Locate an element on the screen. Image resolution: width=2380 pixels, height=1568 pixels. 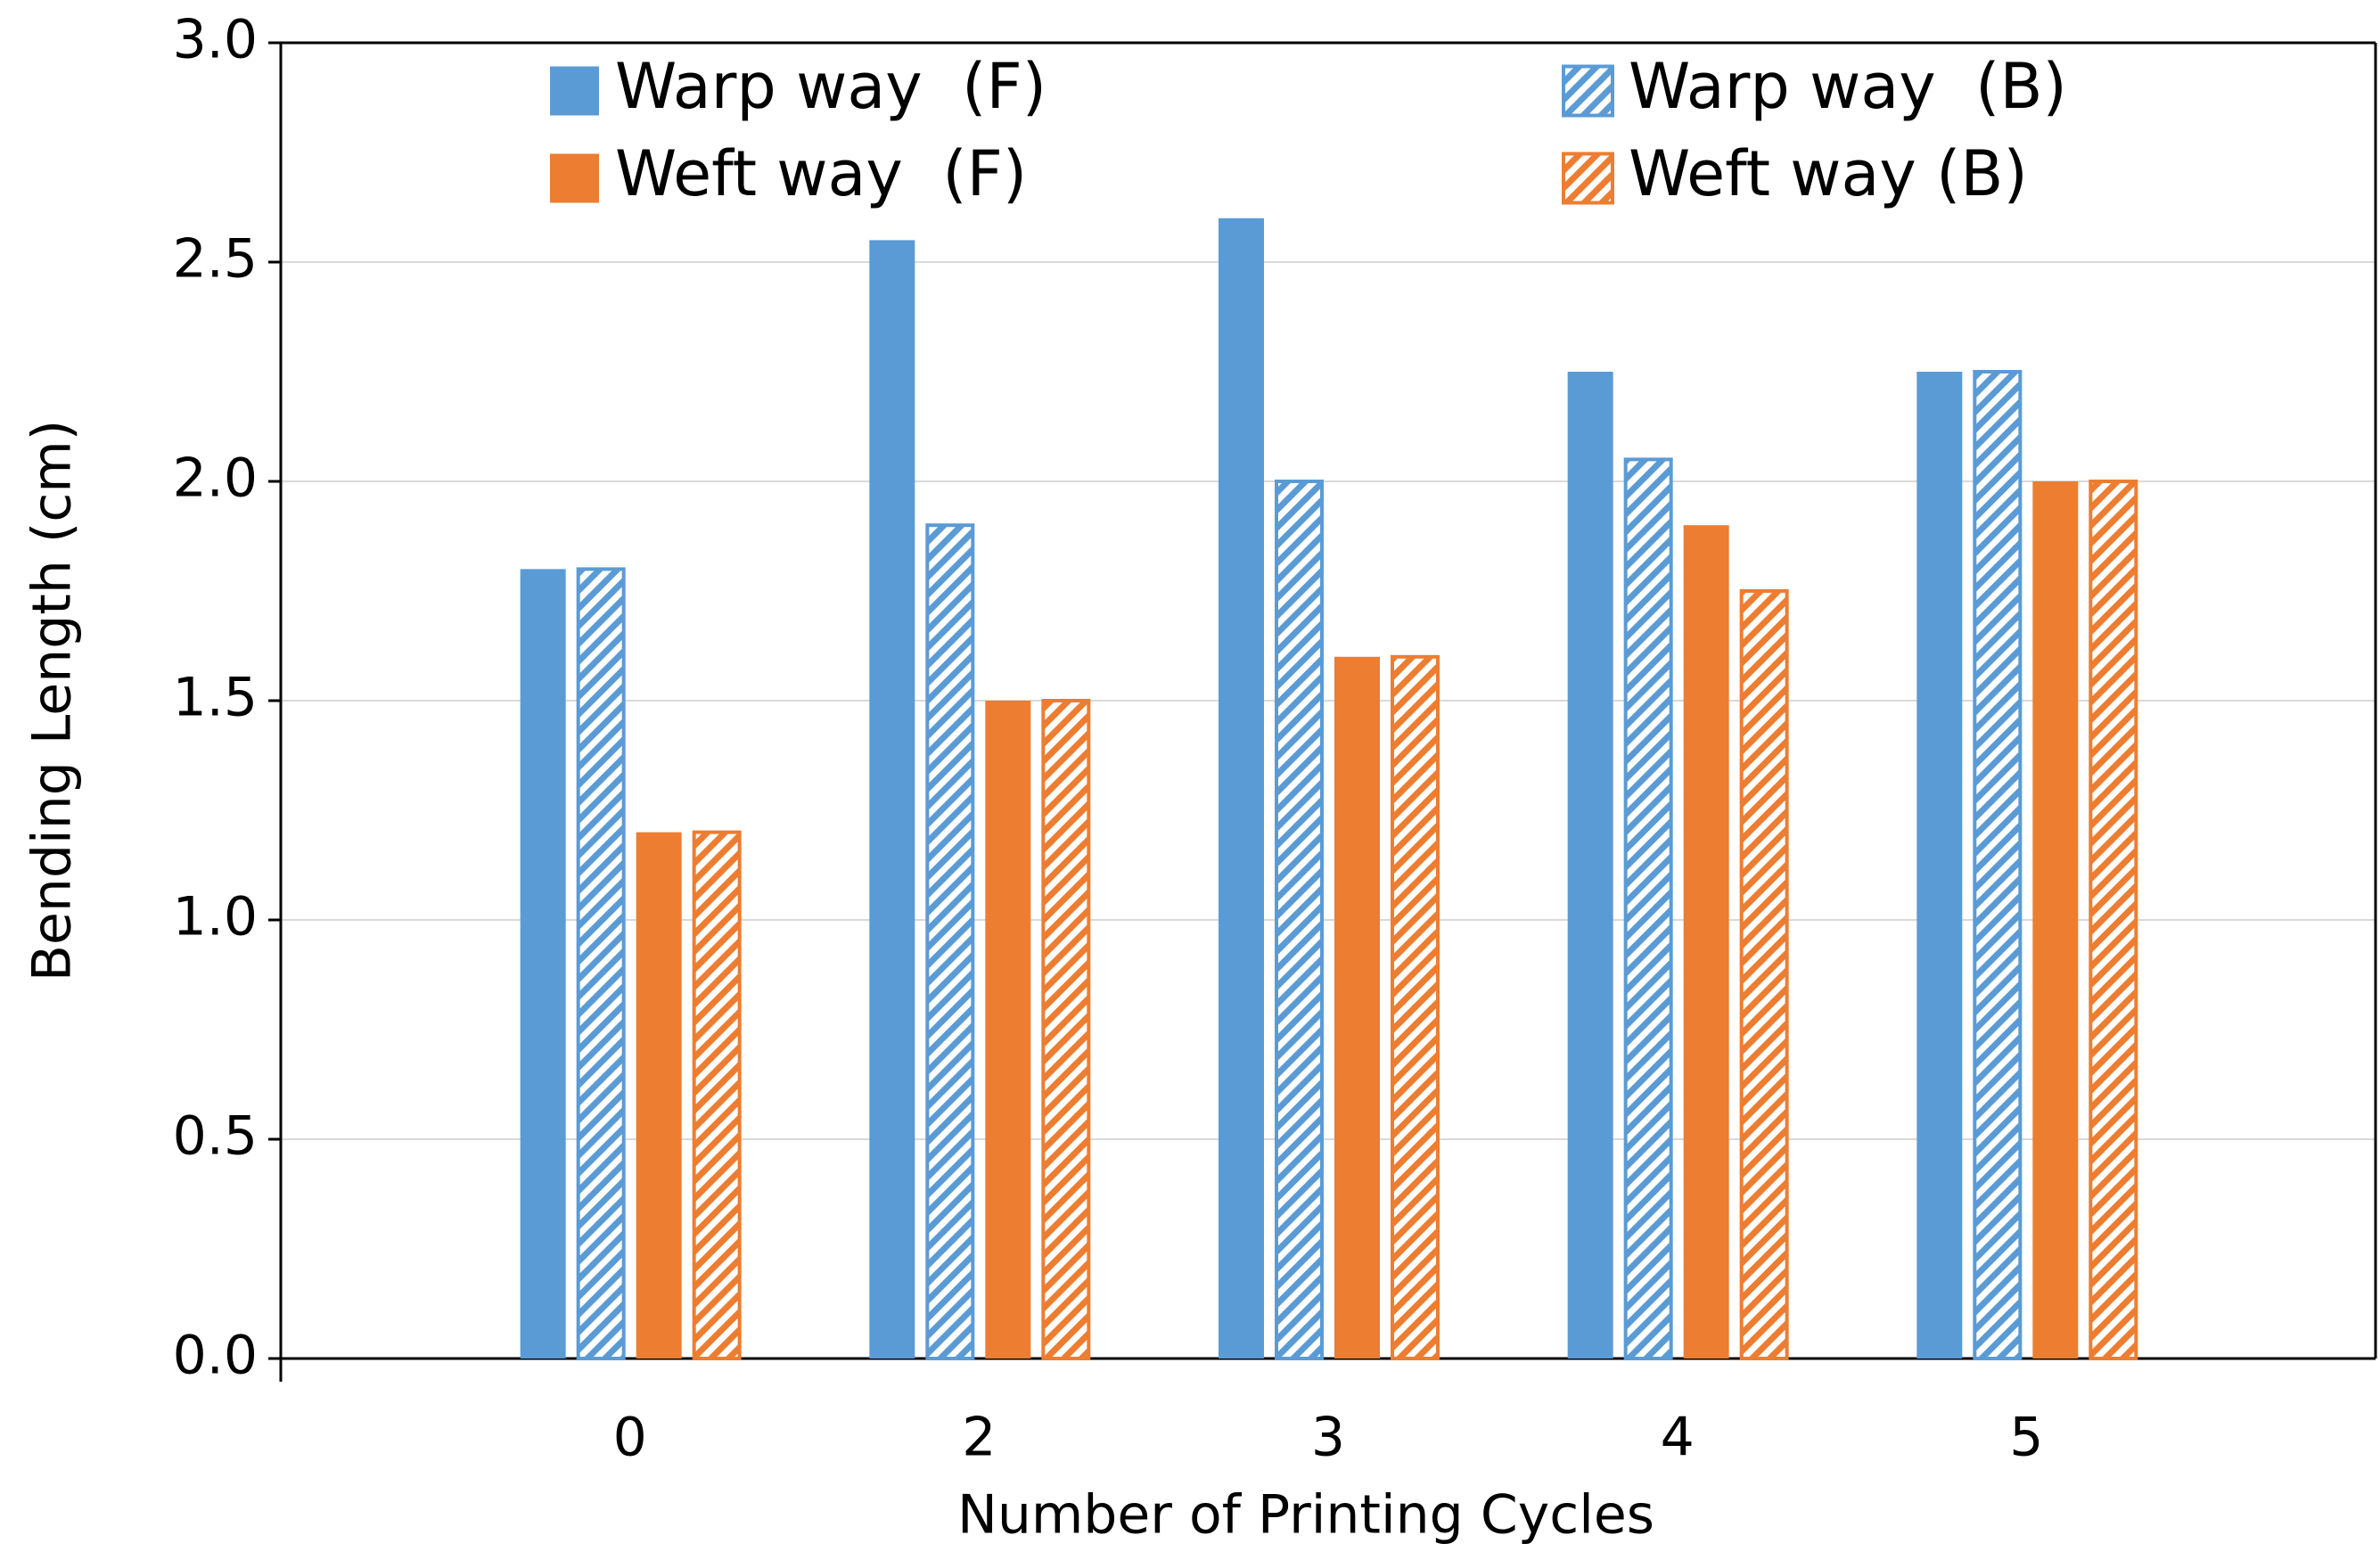
y-axis-label: Bending Length (cm) is located at coordinates (52, 700).